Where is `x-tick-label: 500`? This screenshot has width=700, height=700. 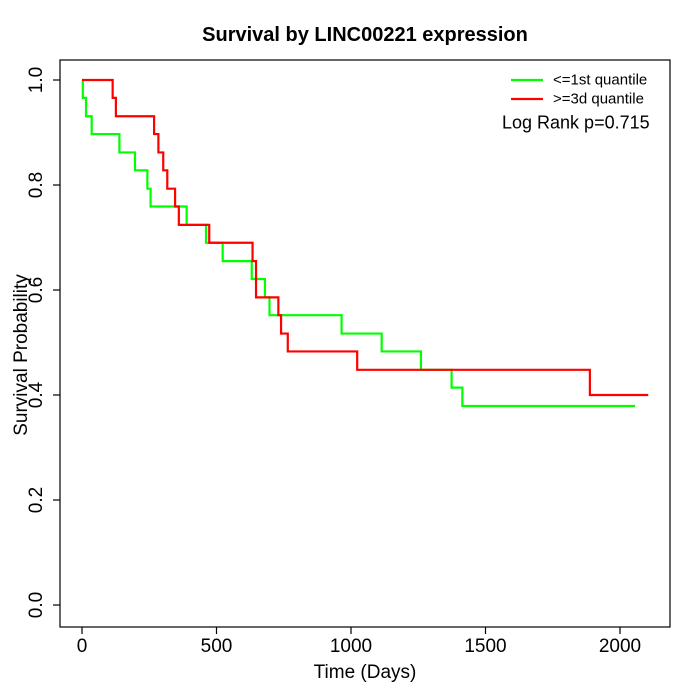 x-tick-label: 500 is located at coordinates (216, 646).